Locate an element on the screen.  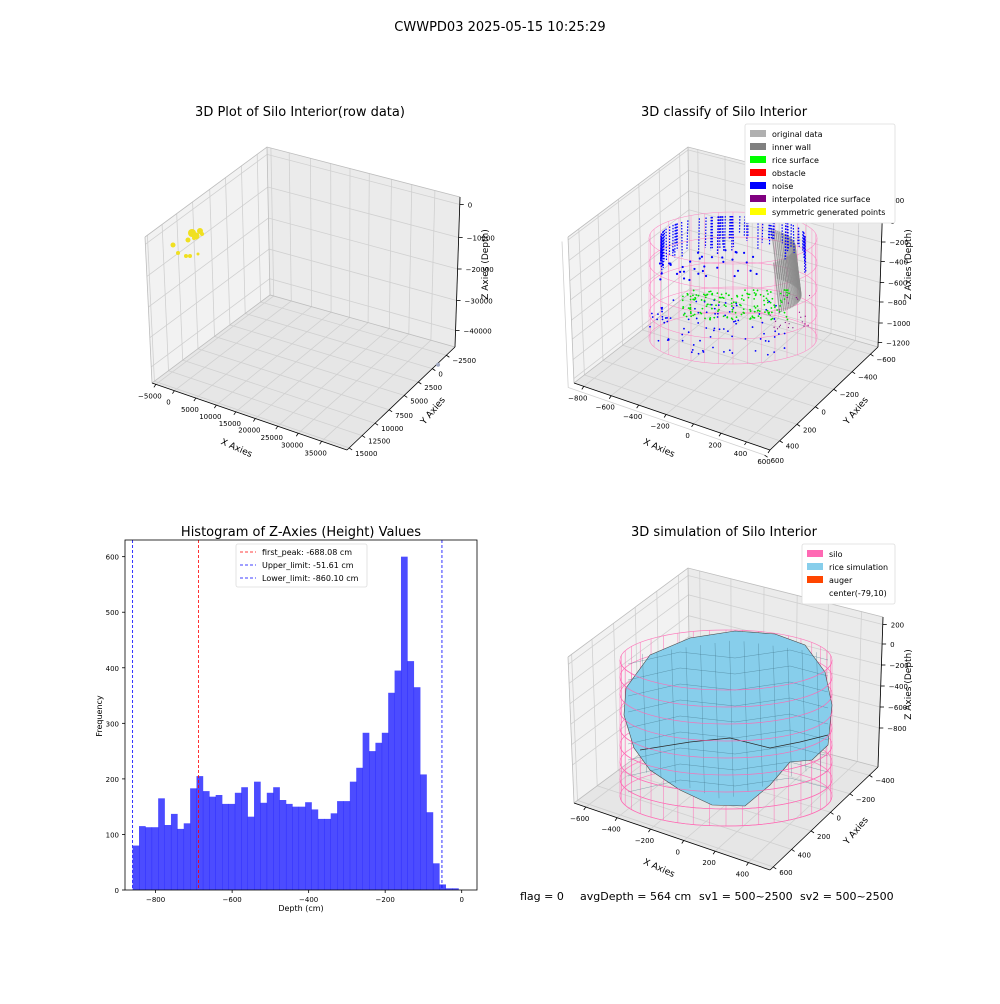
y-tick-label: 200 is located at coordinates (809, 430).